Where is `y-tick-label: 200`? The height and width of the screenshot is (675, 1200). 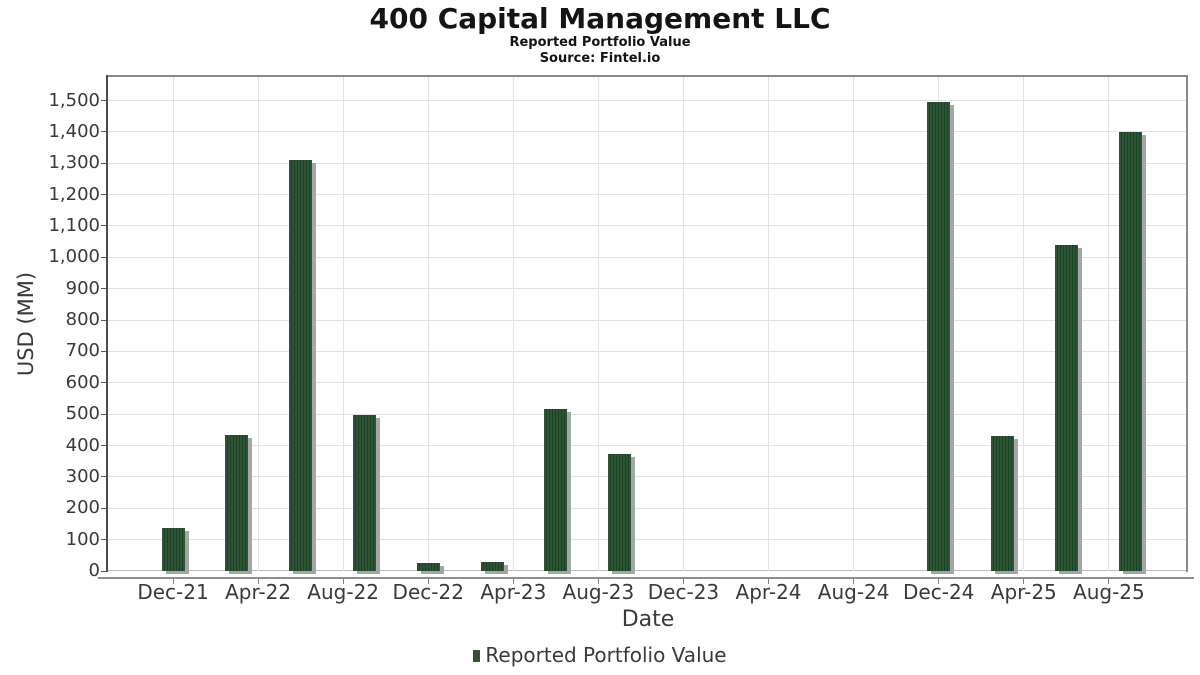
y-tick-label: 200 is located at coordinates (82, 508).